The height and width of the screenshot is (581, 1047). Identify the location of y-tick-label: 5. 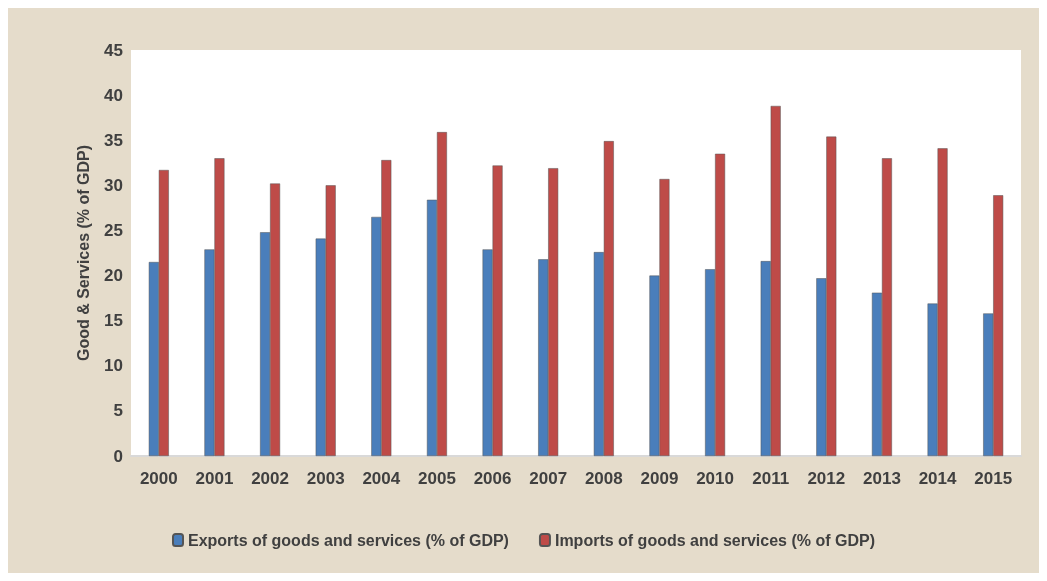
(118, 411).